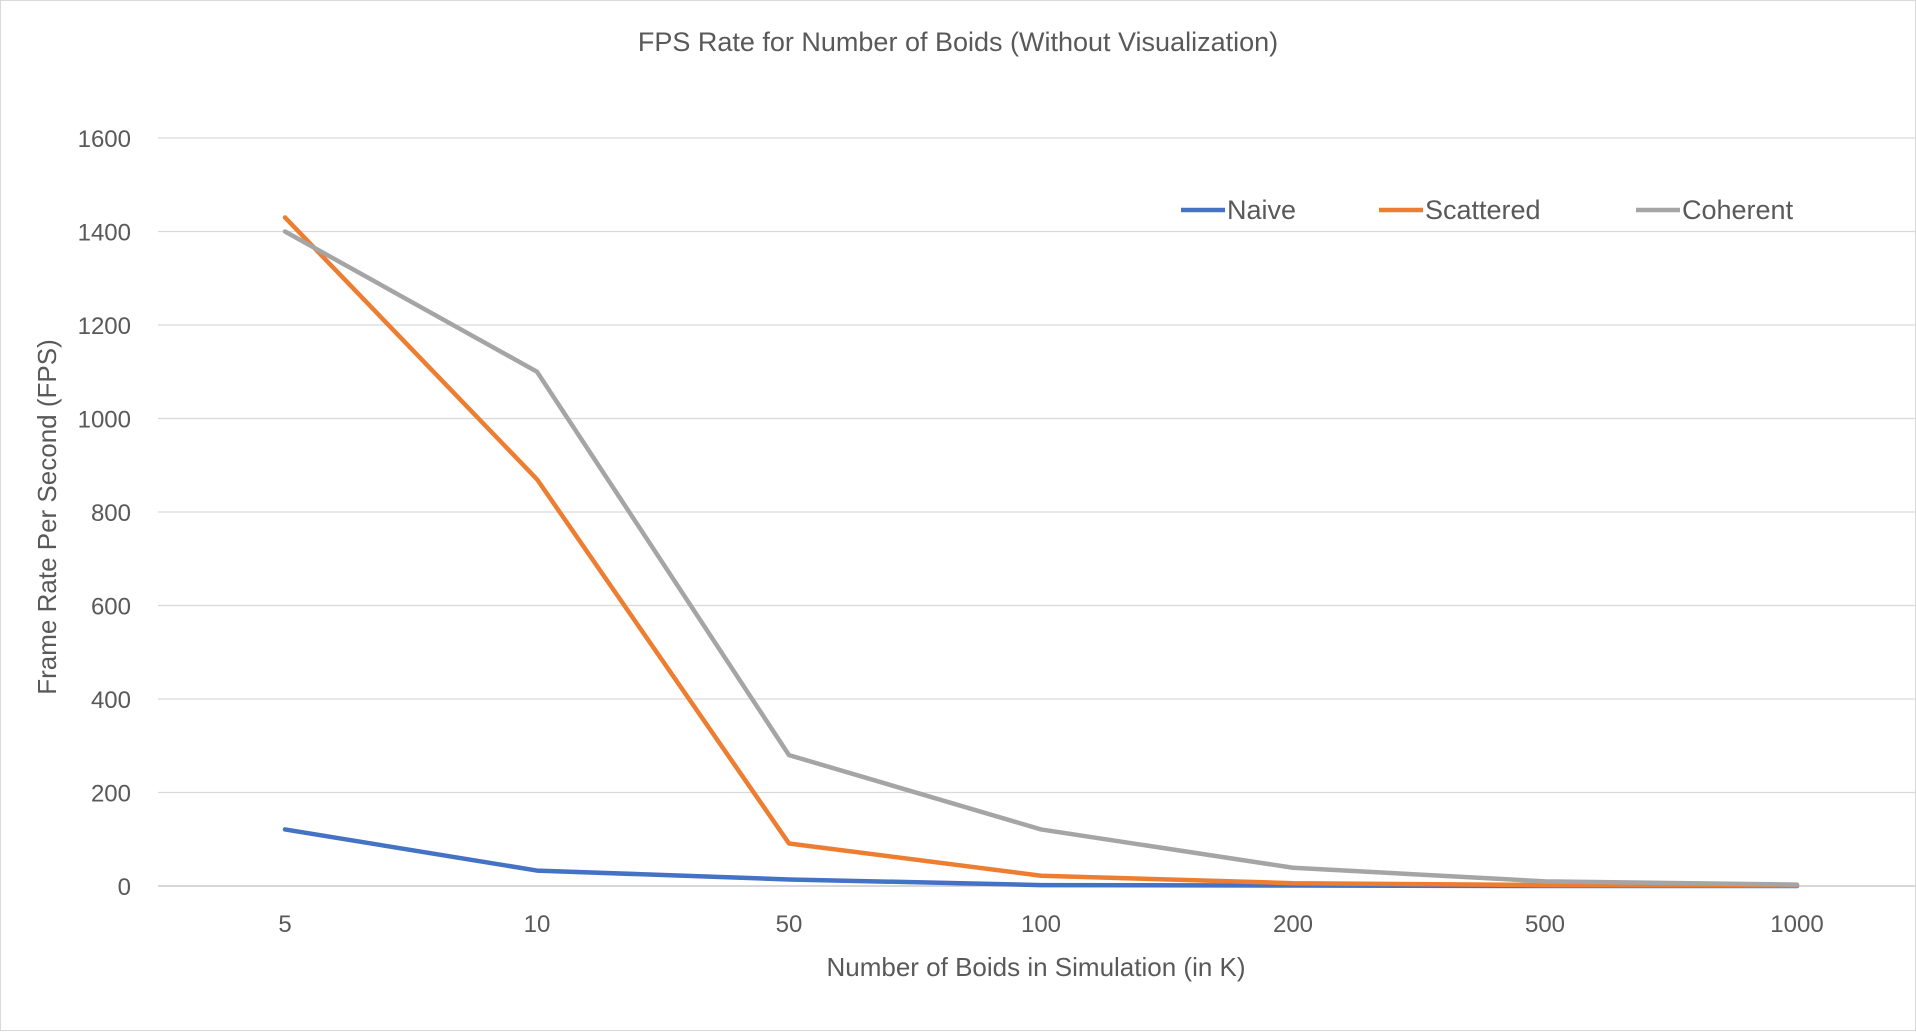 The height and width of the screenshot is (1035, 1916). I want to click on legend-item-scattered: Scattered, so click(1460, 210).